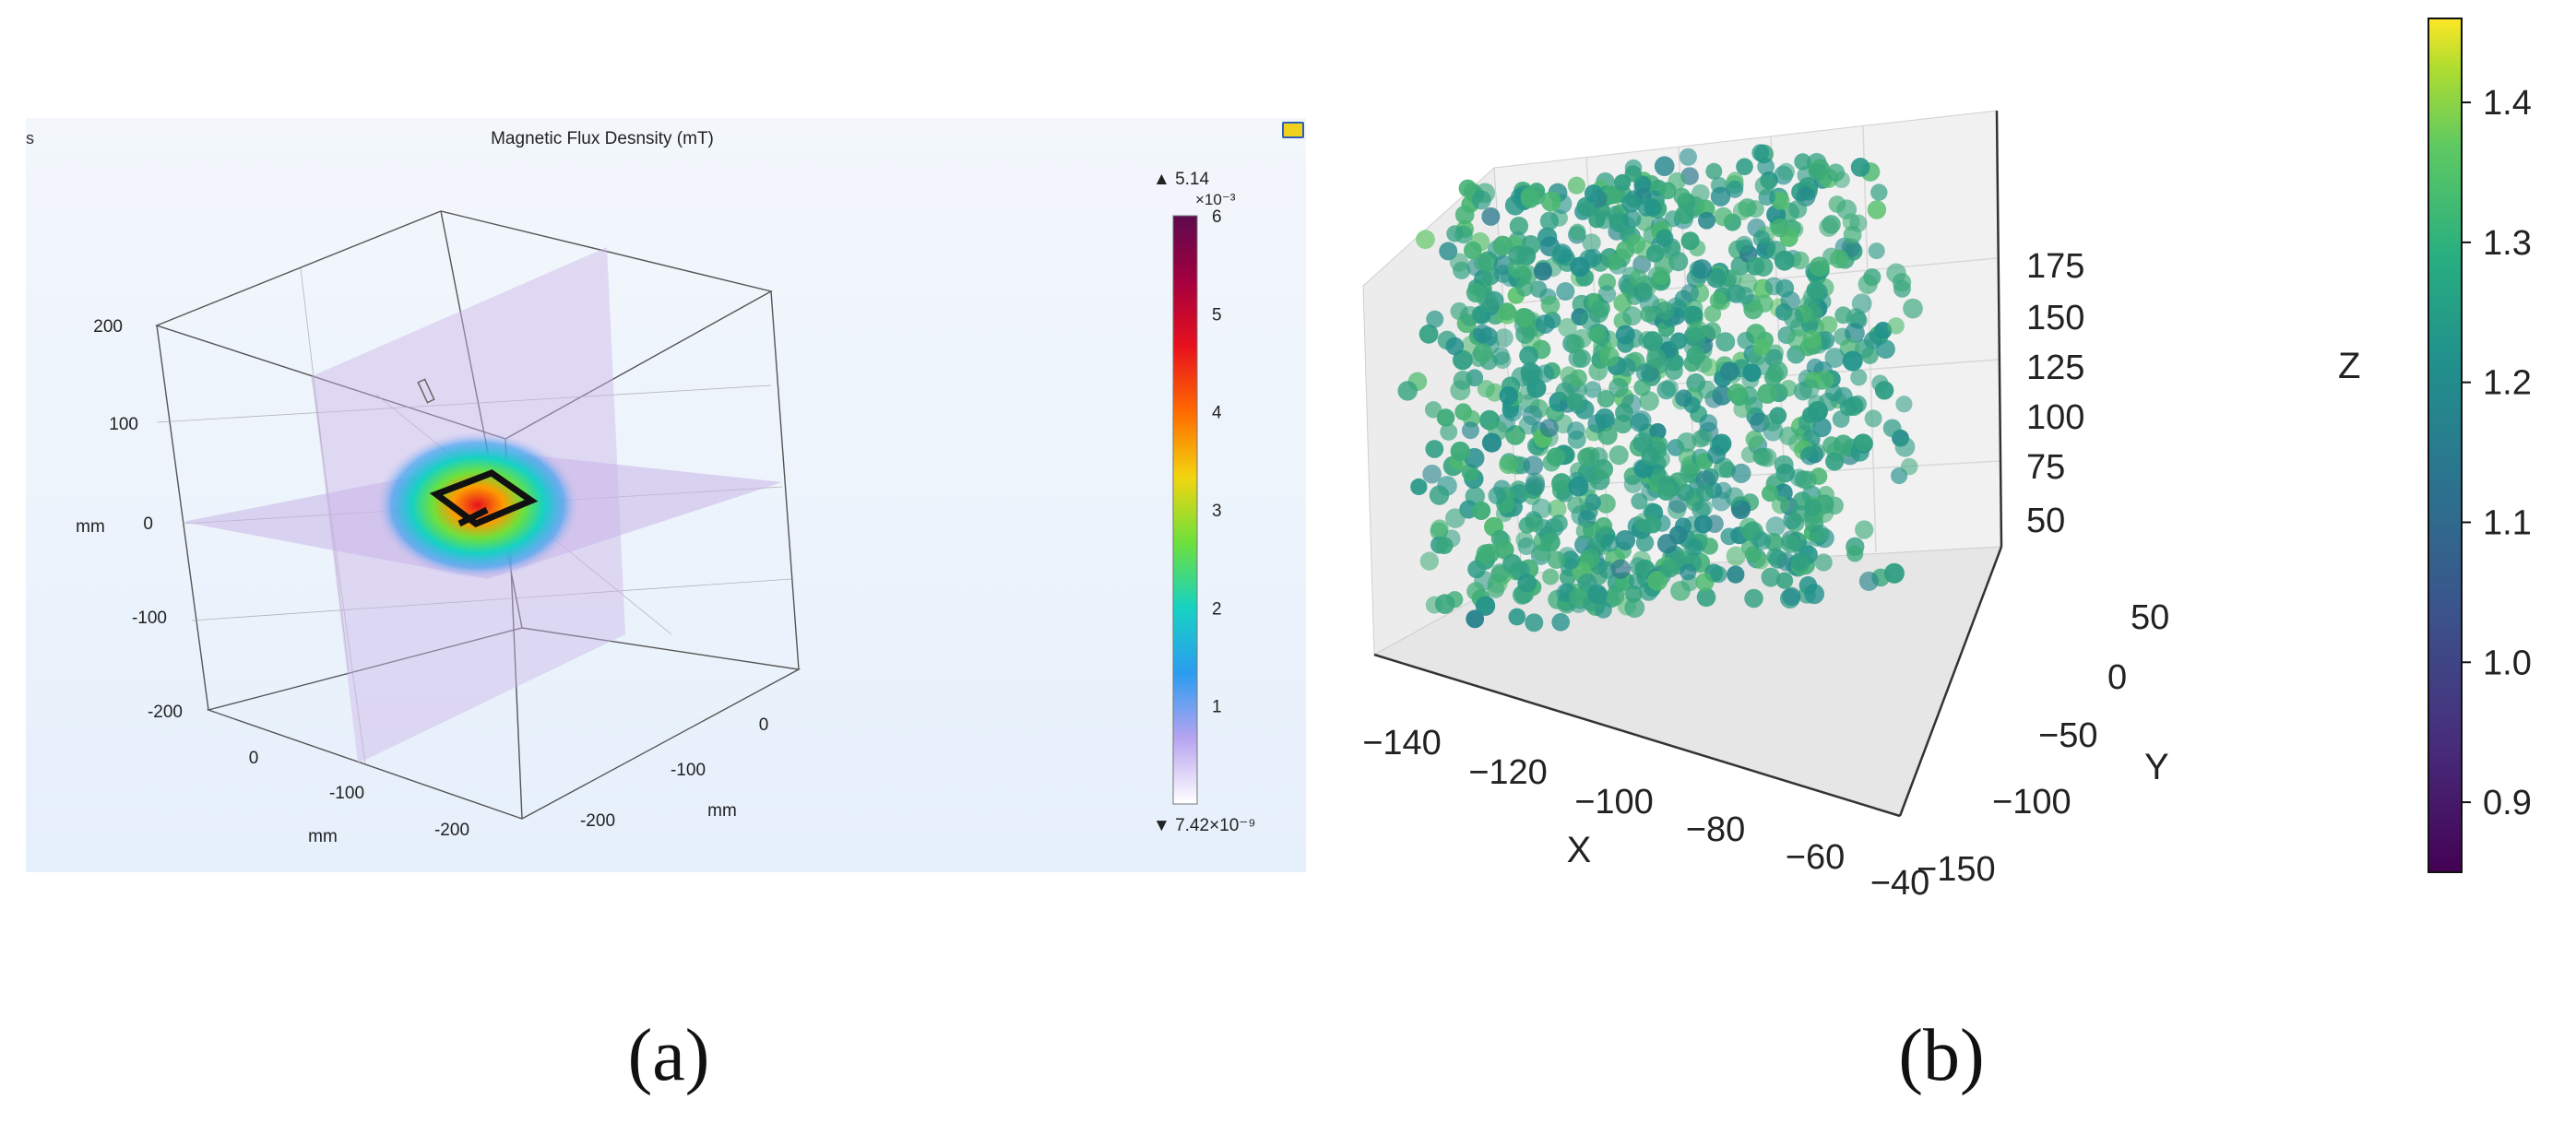 This screenshot has height=1123, width=2576. Describe the element at coordinates (1508, 772) in the screenshot. I see `x-tick: −120` at that location.